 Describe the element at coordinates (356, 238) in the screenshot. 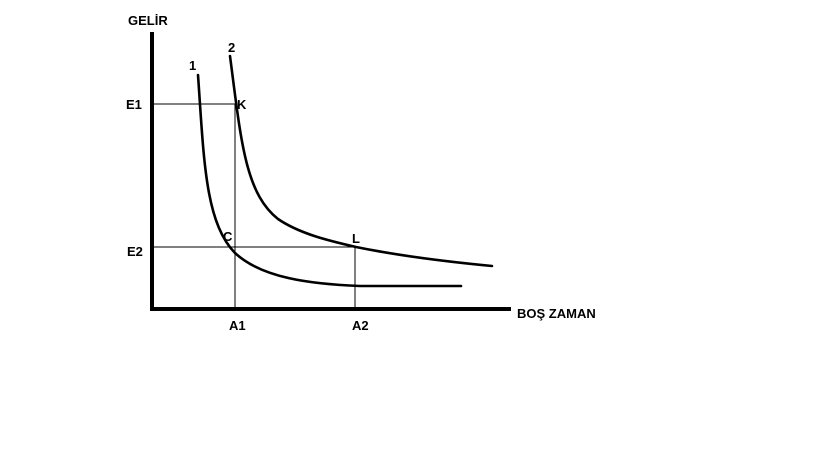

I see `point-l-label: L` at that location.